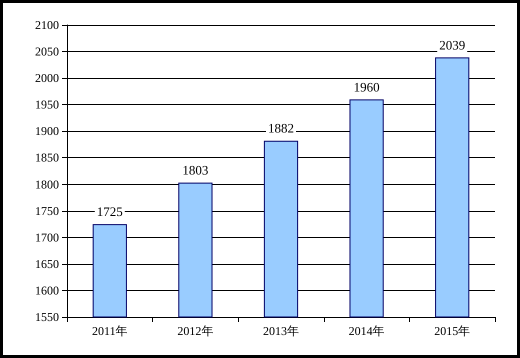  What do you see at coordinates (452, 44) in the screenshot?
I see `data-label: 2039` at bounding box center [452, 44].